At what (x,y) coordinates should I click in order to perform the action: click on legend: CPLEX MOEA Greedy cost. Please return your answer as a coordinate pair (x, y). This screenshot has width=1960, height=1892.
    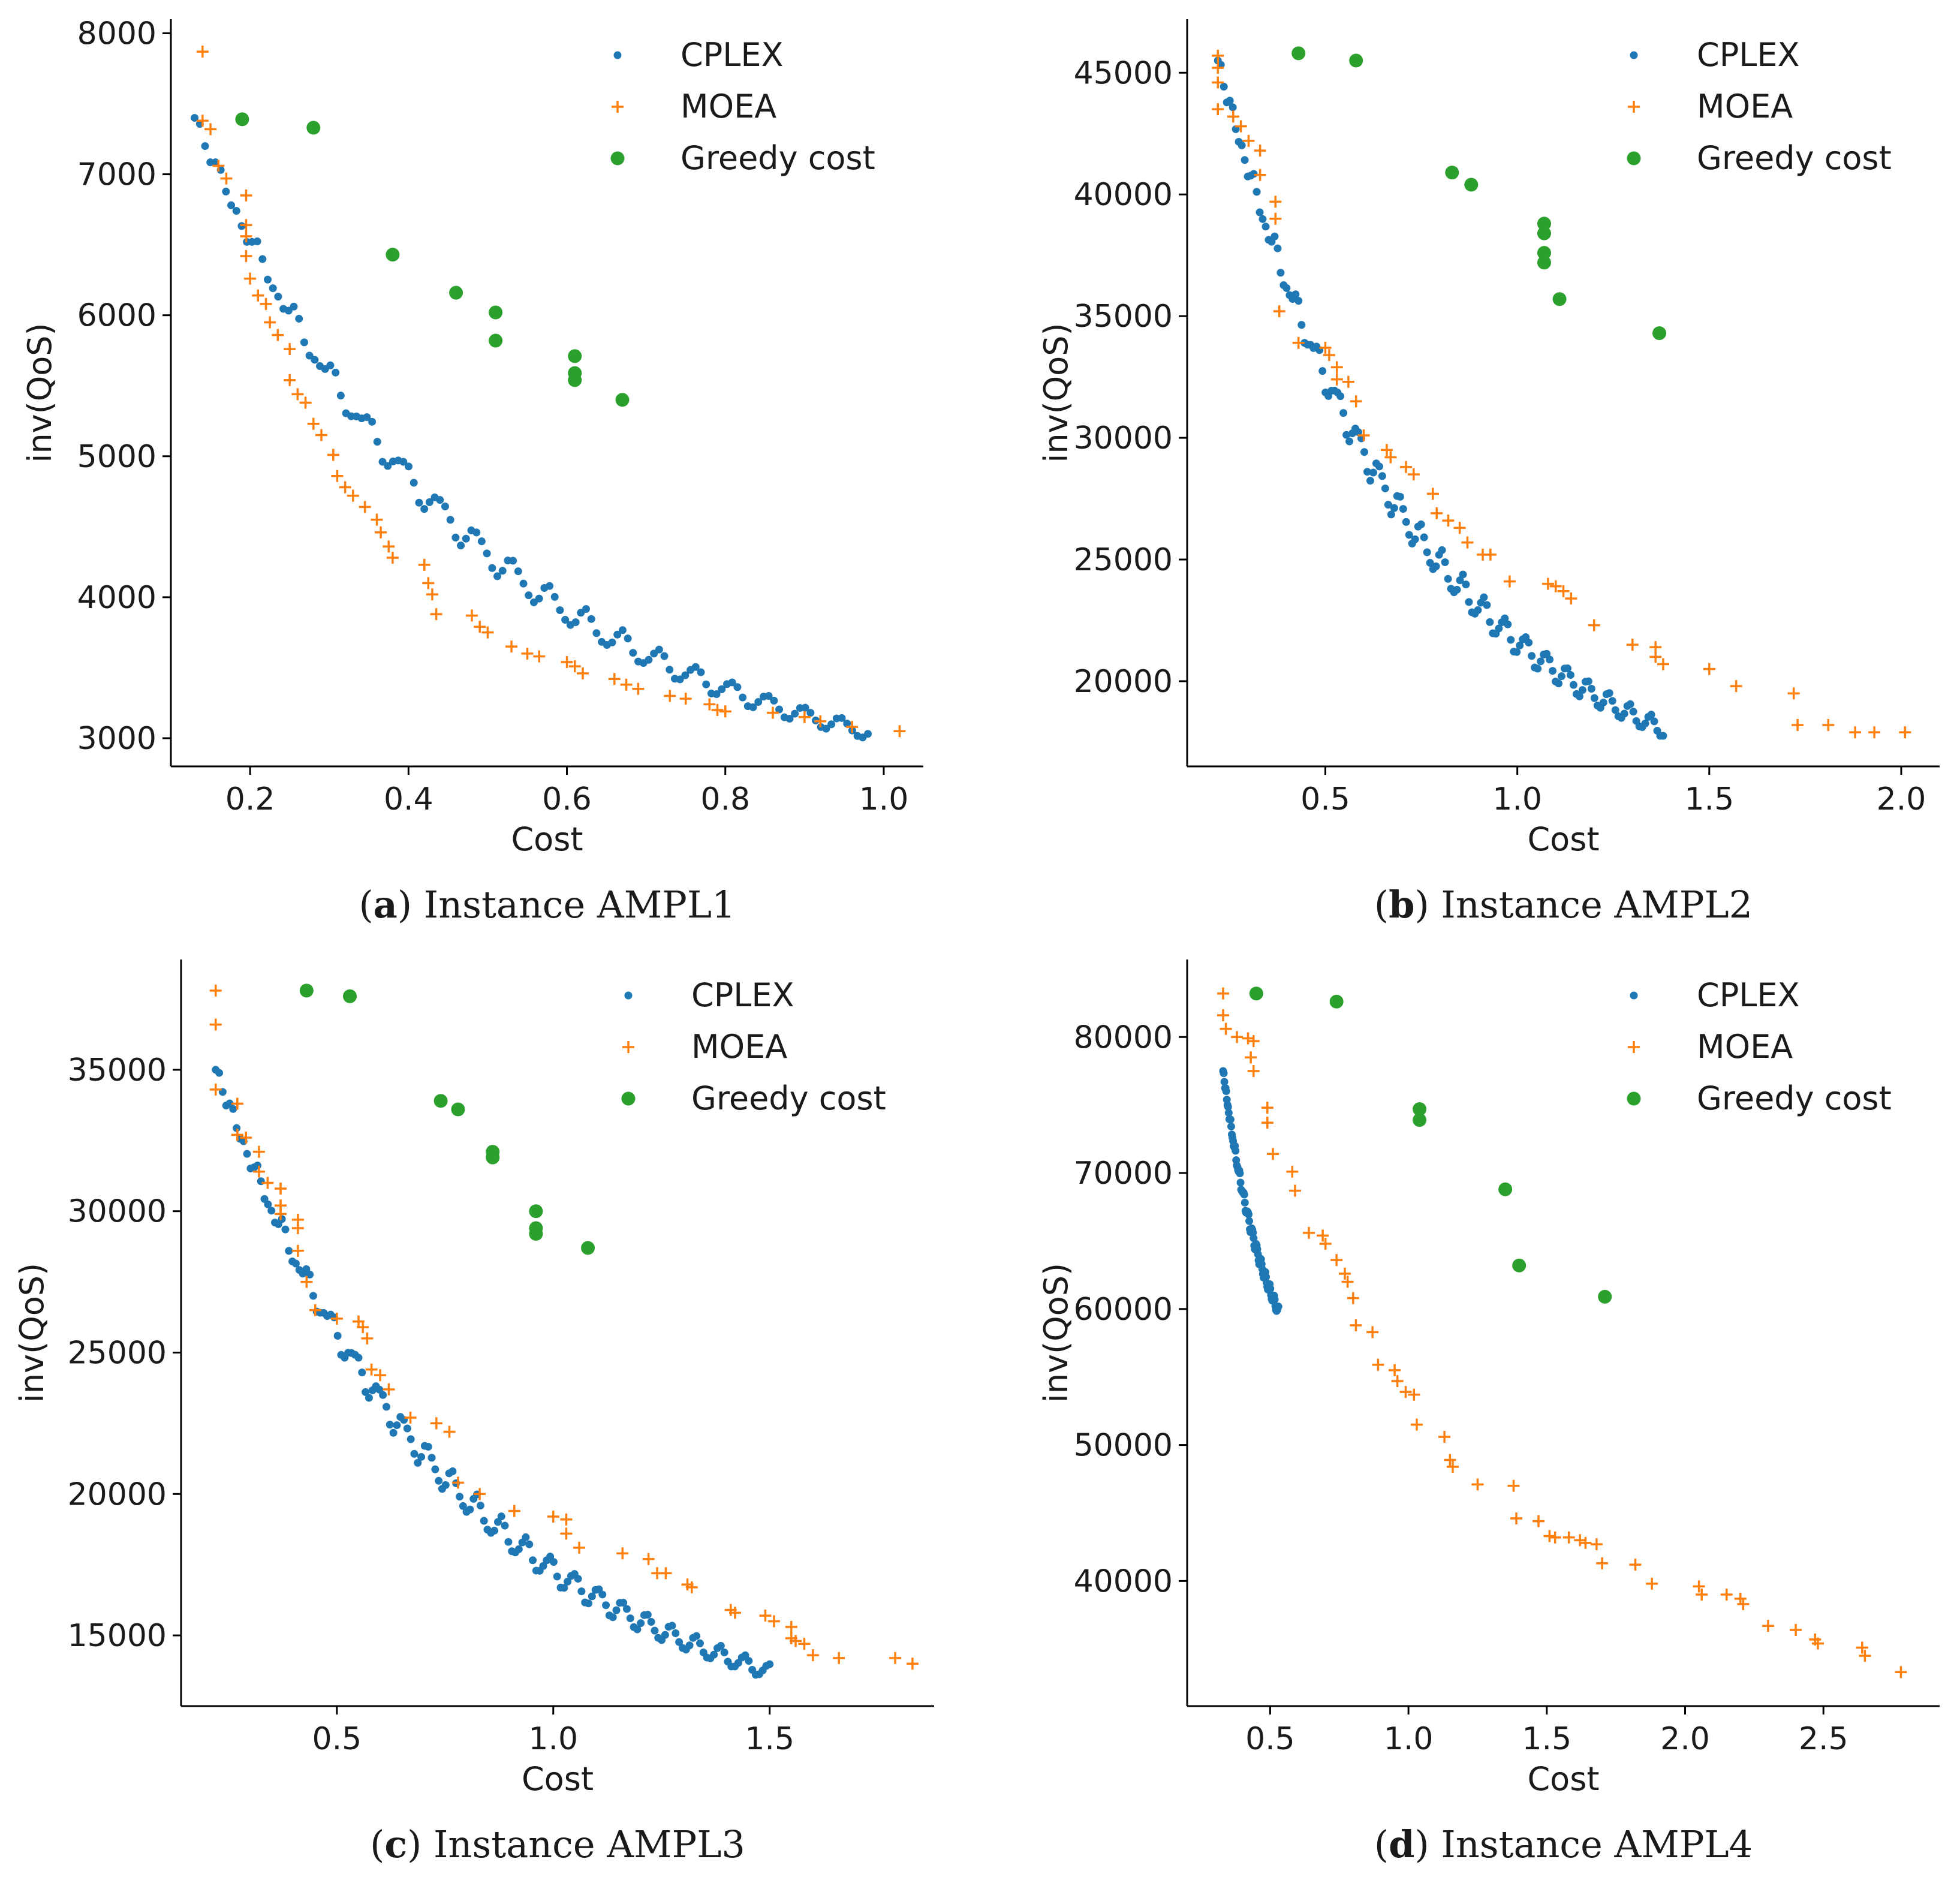
    Looking at the image, I should click on (1759, 106).